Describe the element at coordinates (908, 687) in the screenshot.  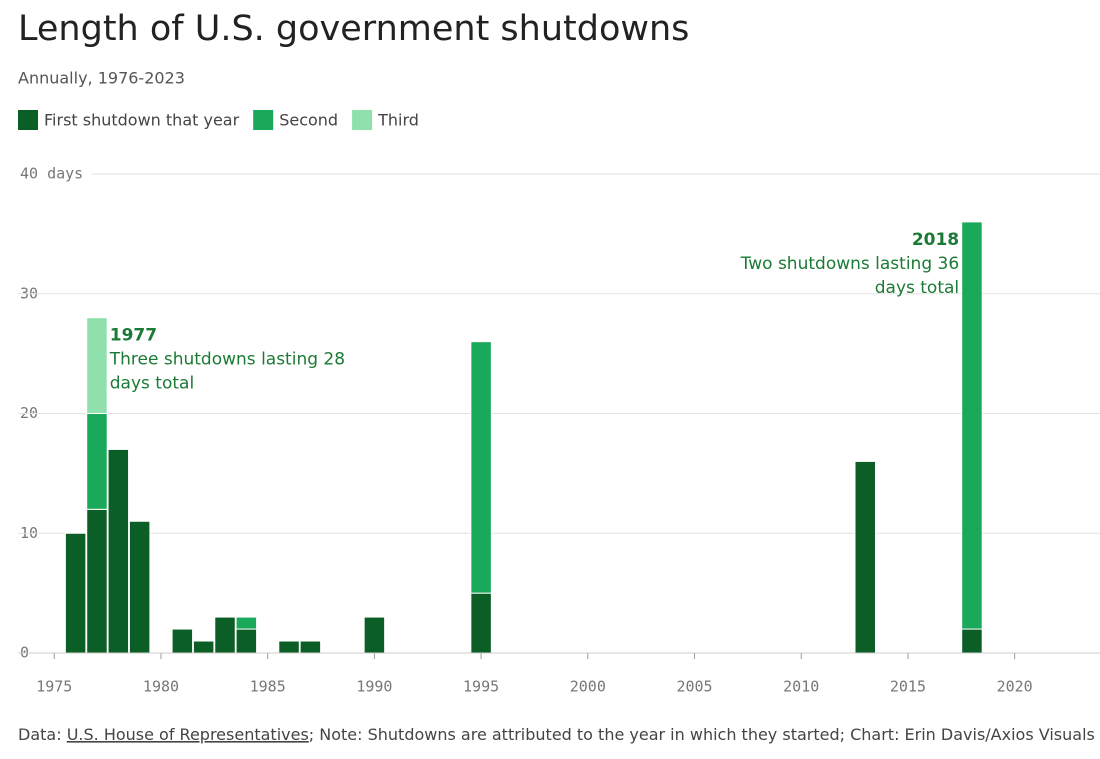
I see `x-tick-label: 2015` at that location.